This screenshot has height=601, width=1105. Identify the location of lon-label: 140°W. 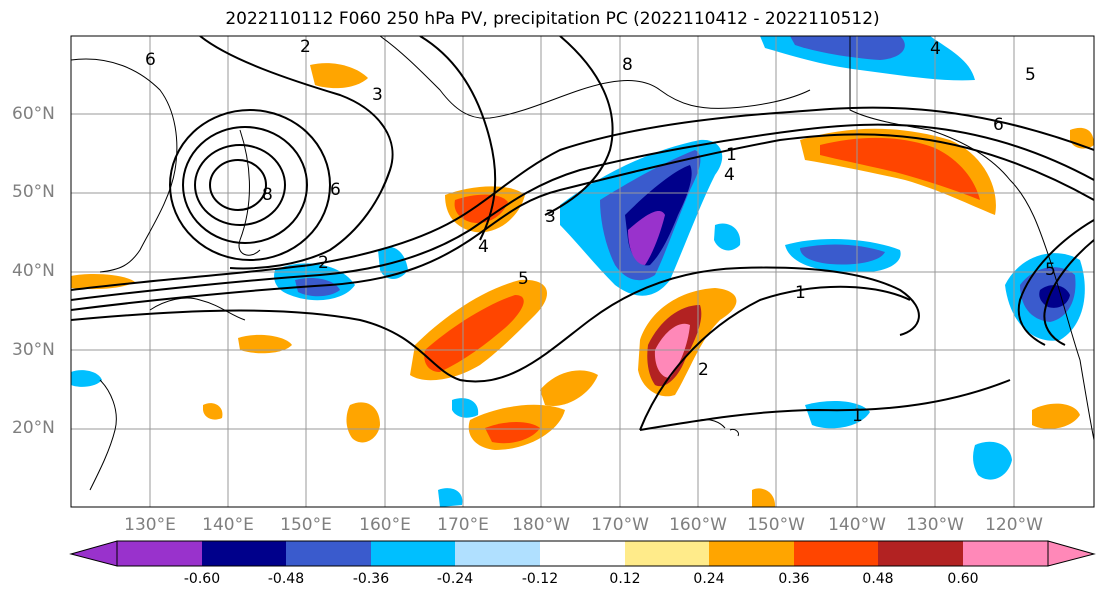
(857, 525).